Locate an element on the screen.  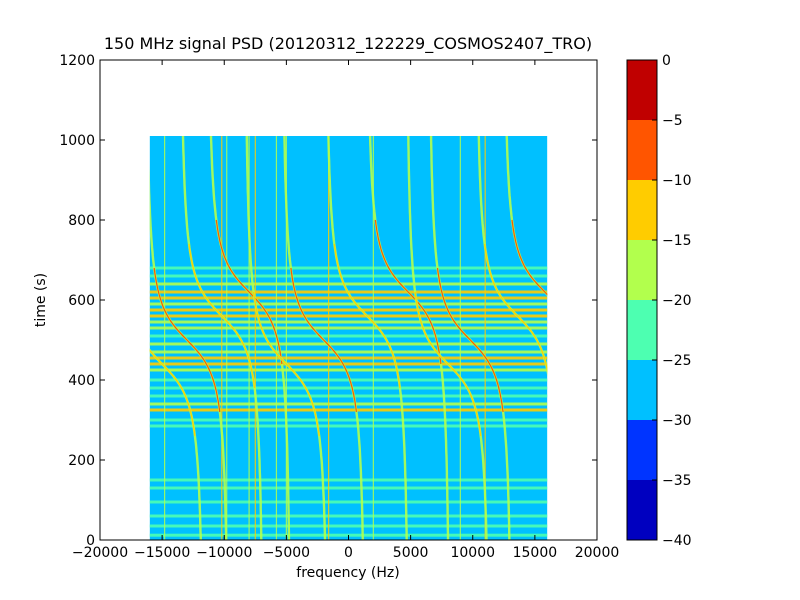
y-tick-label: 800 is located at coordinates (81, 221).